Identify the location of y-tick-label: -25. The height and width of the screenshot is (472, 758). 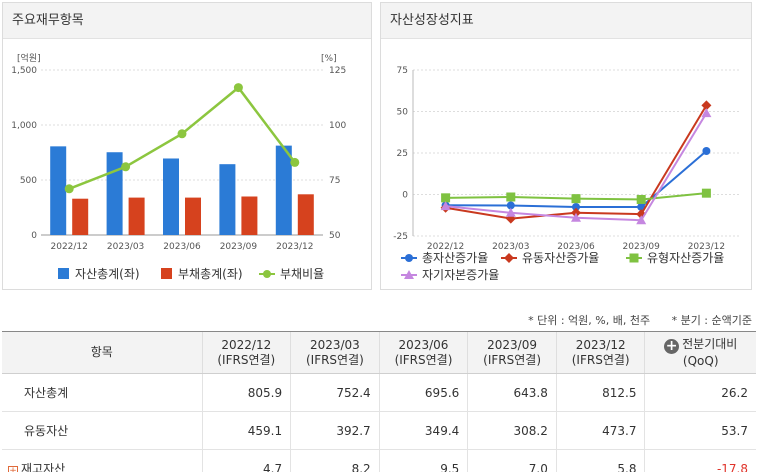
(400, 237).